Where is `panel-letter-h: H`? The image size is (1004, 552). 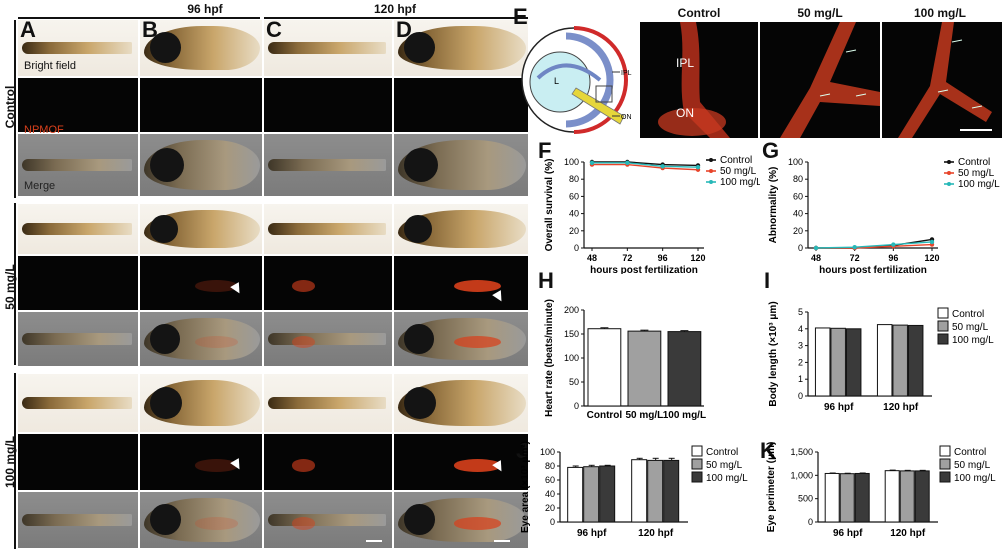 panel-letter-h: H is located at coordinates (546, 280).